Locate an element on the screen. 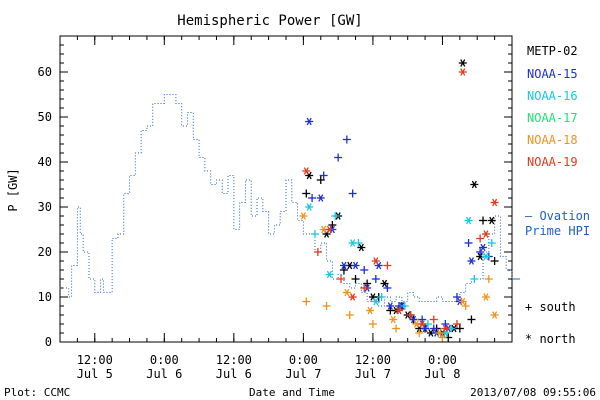 The image size is (600, 400). y-tick-label: 10 is located at coordinates (45, 297).